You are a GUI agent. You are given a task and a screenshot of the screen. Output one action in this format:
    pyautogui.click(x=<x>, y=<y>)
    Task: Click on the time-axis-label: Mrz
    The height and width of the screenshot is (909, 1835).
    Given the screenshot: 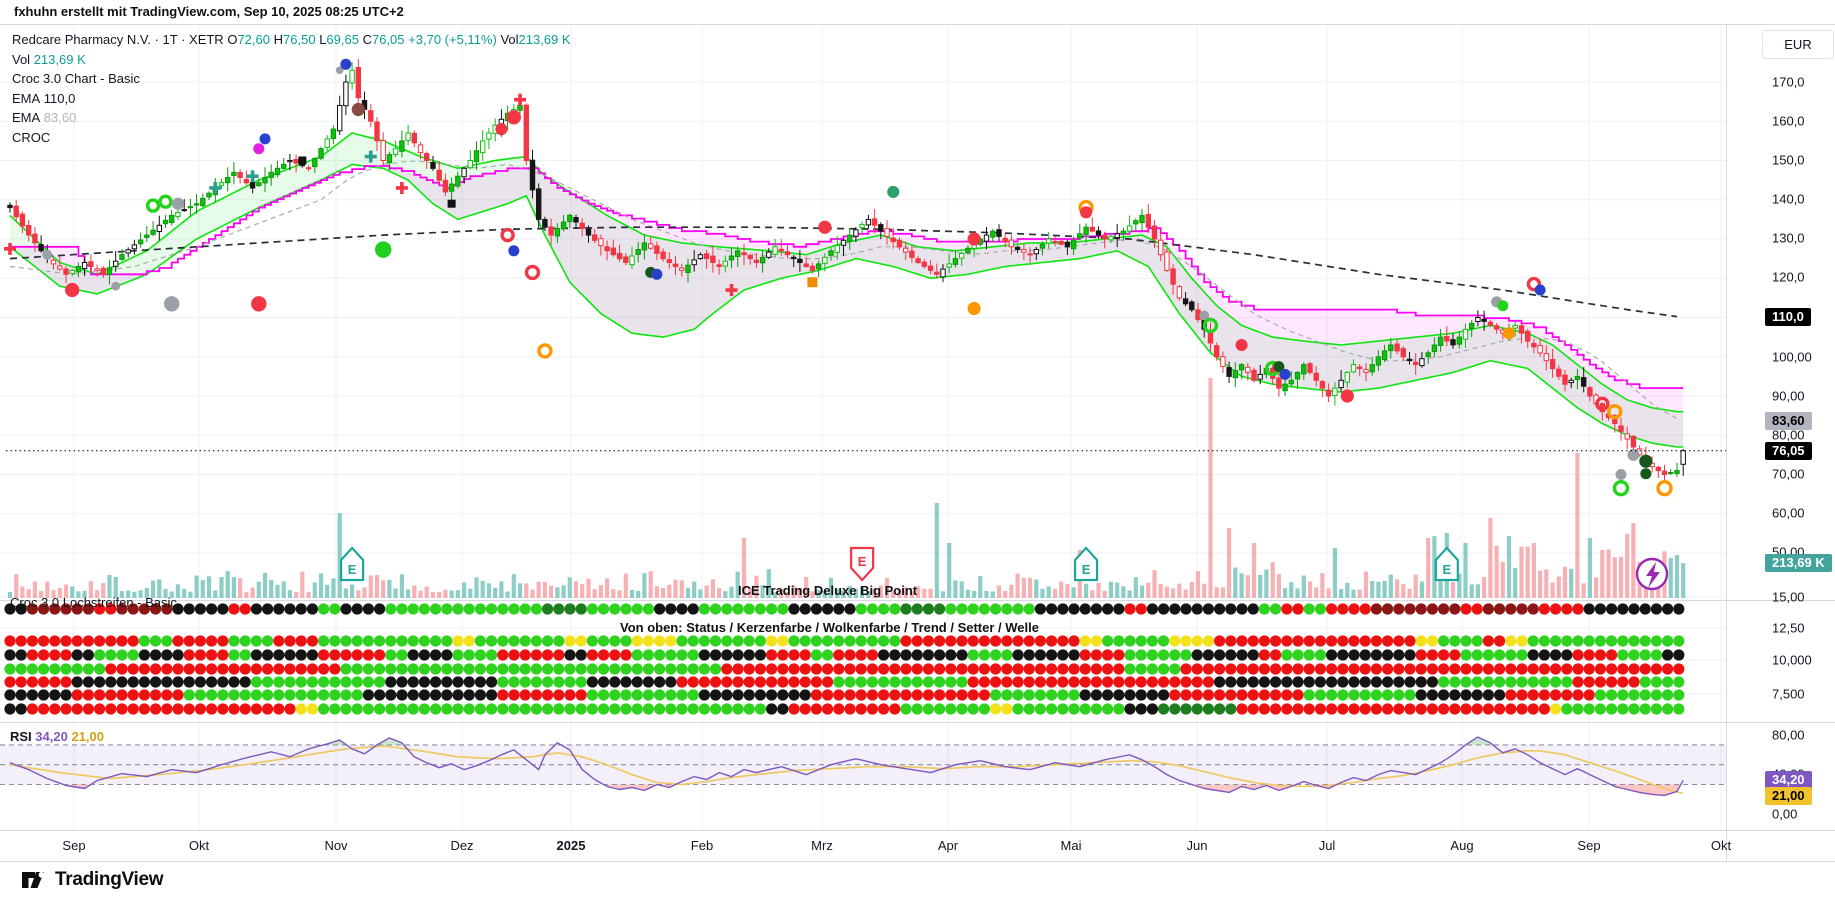 What is the action you would take?
    pyautogui.click(x=822, y=845)
    